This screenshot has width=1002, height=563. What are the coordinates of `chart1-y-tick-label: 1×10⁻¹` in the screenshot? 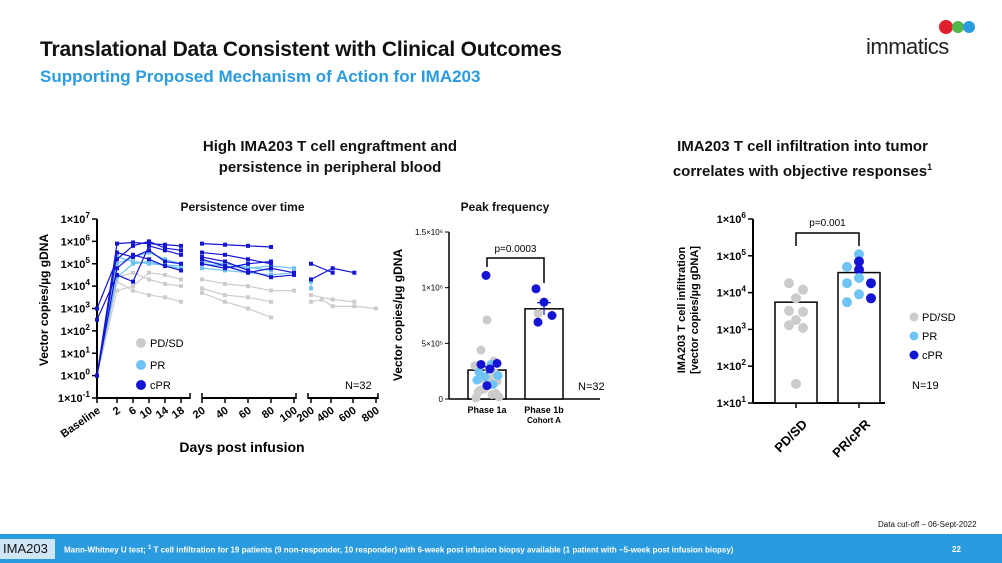 It's located at (74, 397).